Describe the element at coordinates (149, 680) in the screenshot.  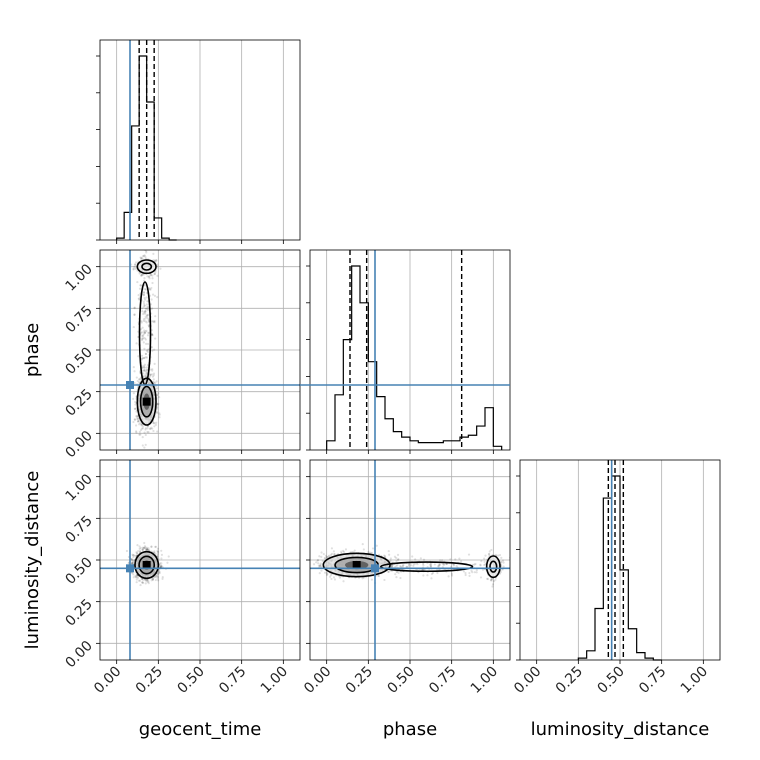
I see `x-tick-label: 0.25` at that location.